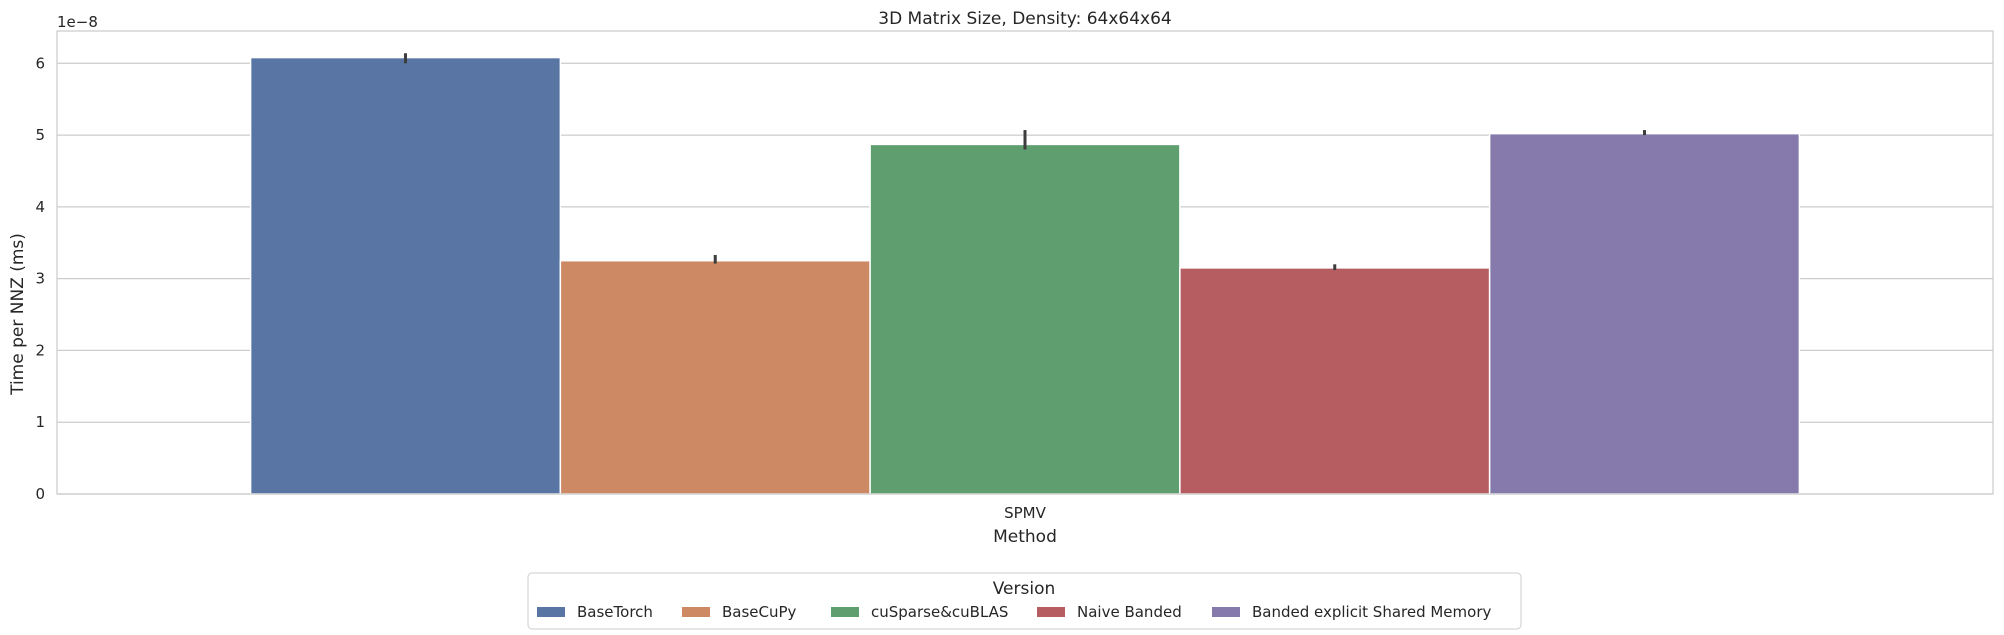  I want to click on y-tick-label: 6, so click(40, 63).